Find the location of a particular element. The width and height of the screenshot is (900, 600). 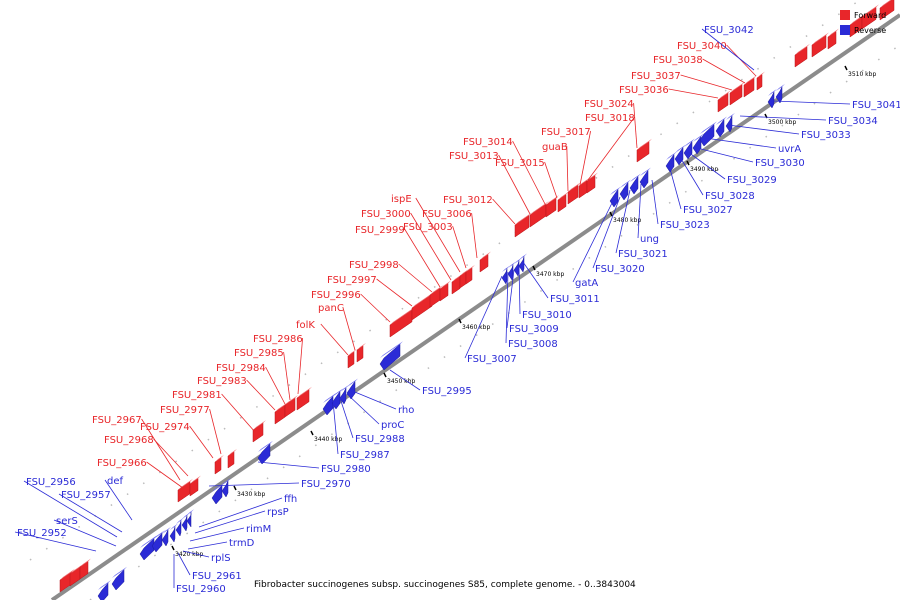

reverse-gene-label: rimM is located at coordinates (258, 529).